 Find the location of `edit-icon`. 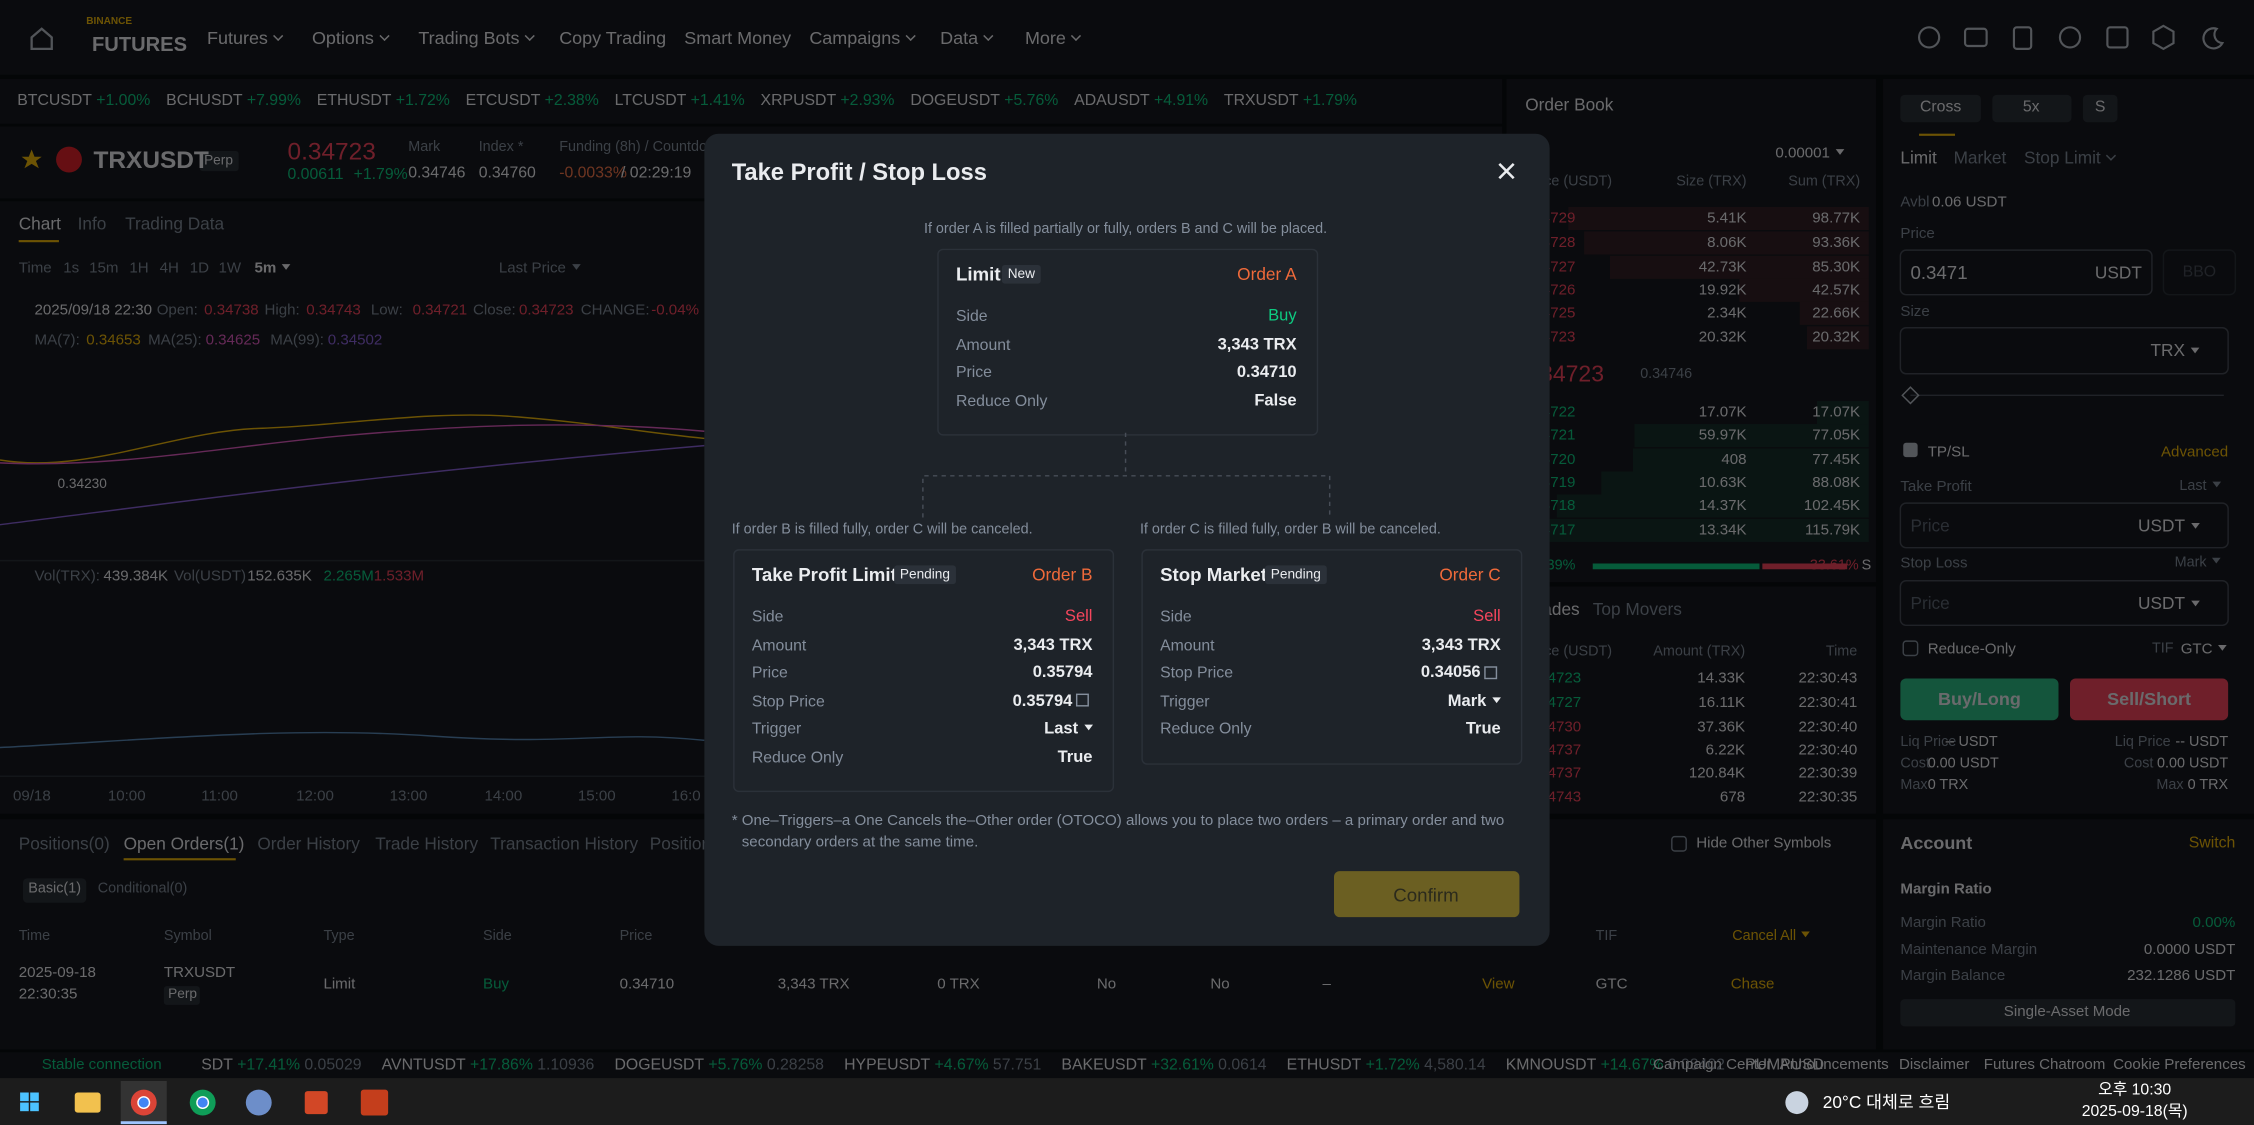

edit-icon is located at coordinates (1286, 686).